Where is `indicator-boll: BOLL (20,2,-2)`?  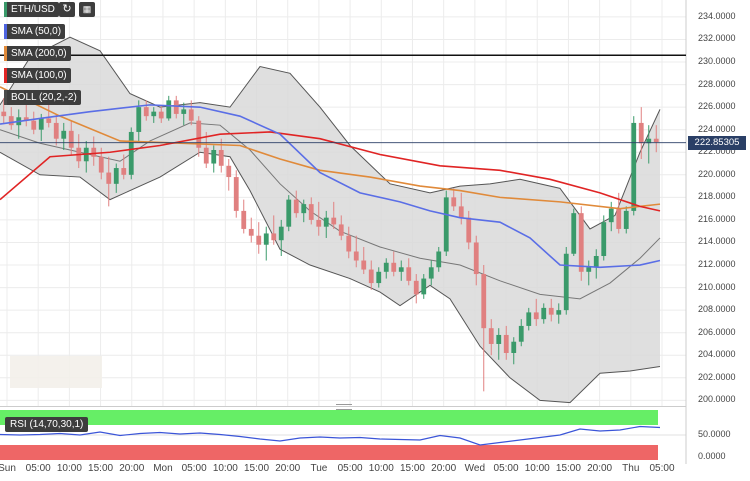
indicator-boll: BOLL (20,2,-2) is located at coordinates (42, 97).